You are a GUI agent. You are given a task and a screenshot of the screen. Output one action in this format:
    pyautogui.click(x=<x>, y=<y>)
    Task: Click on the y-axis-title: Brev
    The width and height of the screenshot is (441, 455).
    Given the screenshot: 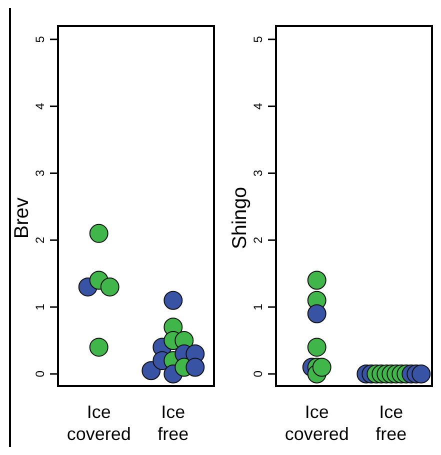 What is the action you would take?
    pyautogui.click(x=22, y=218)
    